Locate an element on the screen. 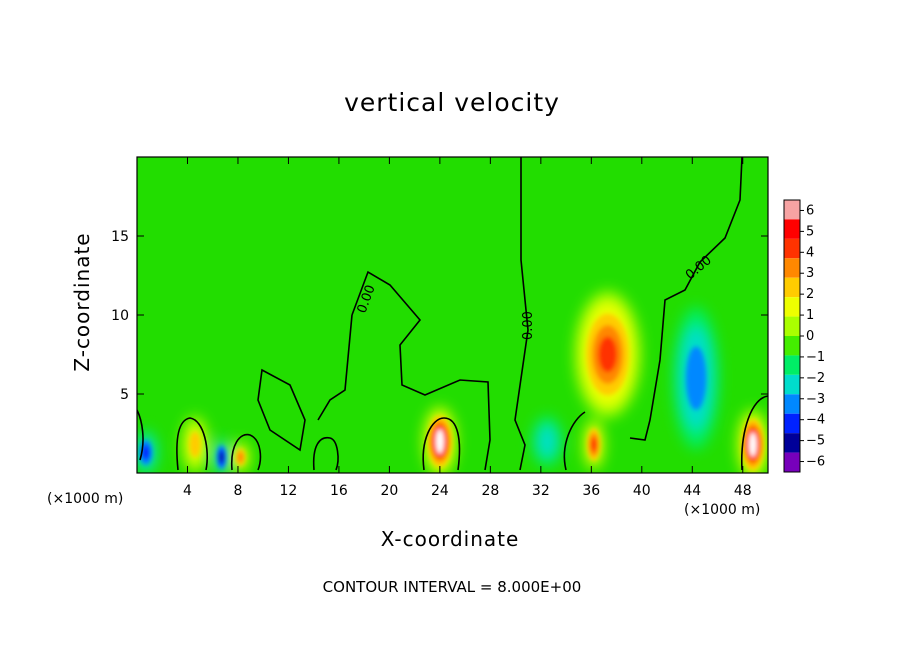  colorbar-tick-label: −6 is located at coordinates (815, 462).